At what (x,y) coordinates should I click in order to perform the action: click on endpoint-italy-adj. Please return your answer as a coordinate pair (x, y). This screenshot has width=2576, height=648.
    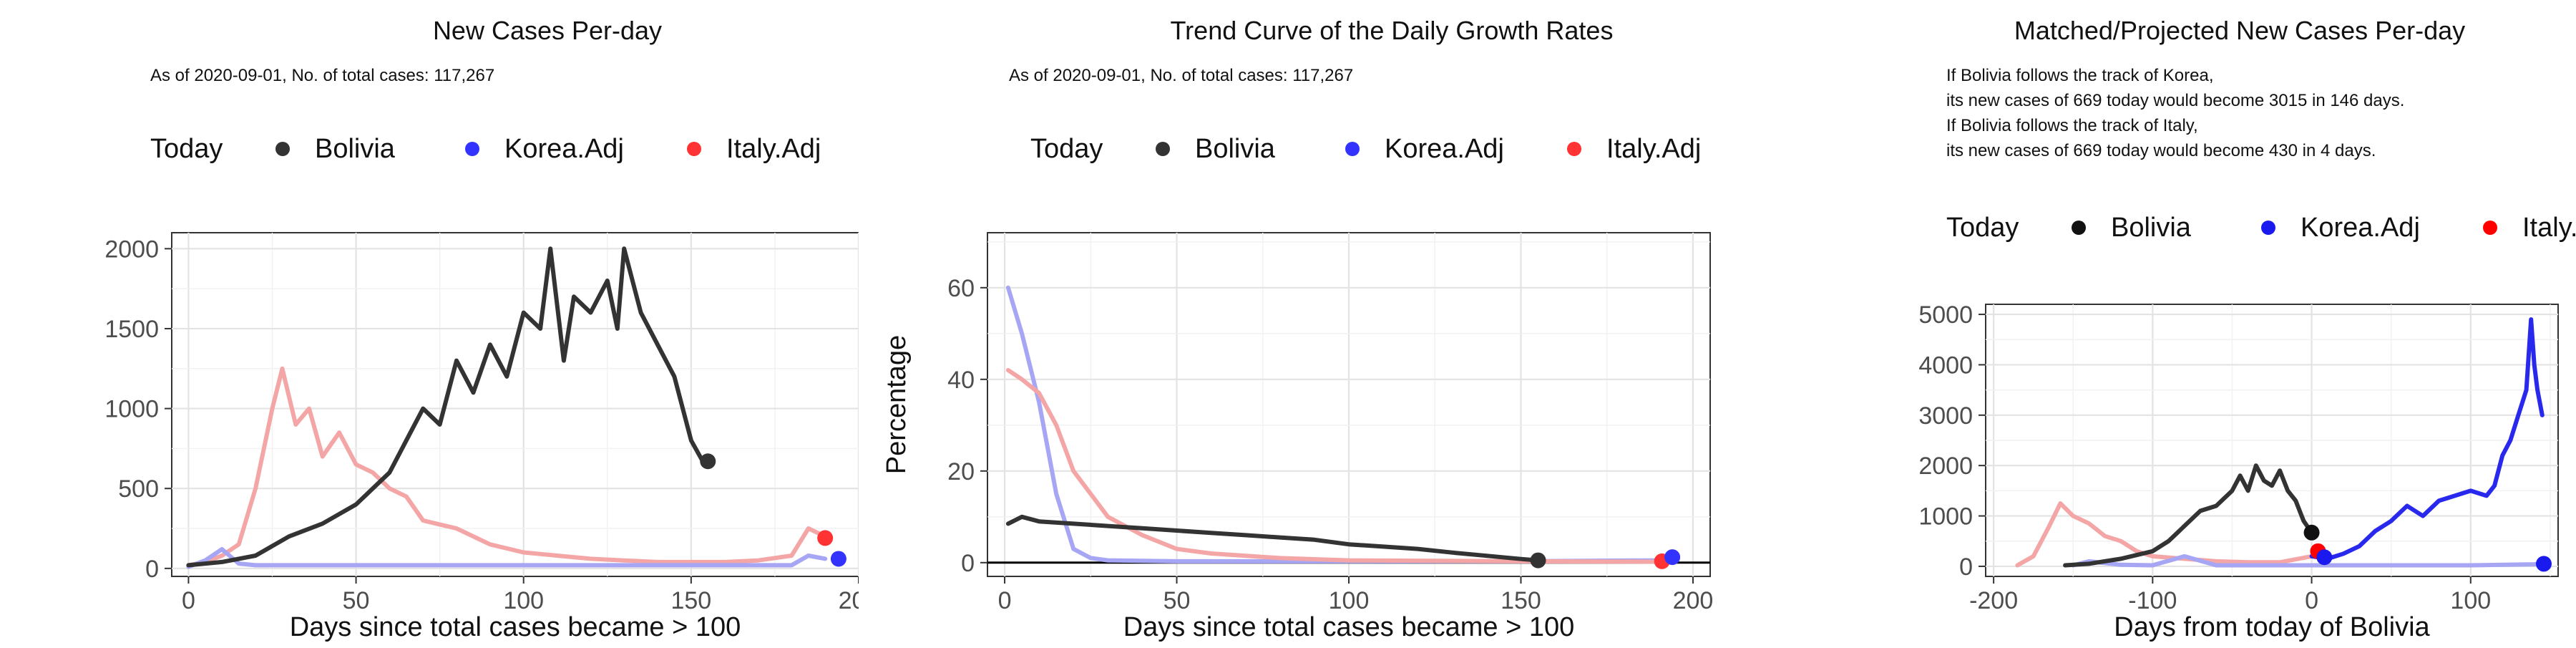
    Looking at the image, I should click on (825, 538).